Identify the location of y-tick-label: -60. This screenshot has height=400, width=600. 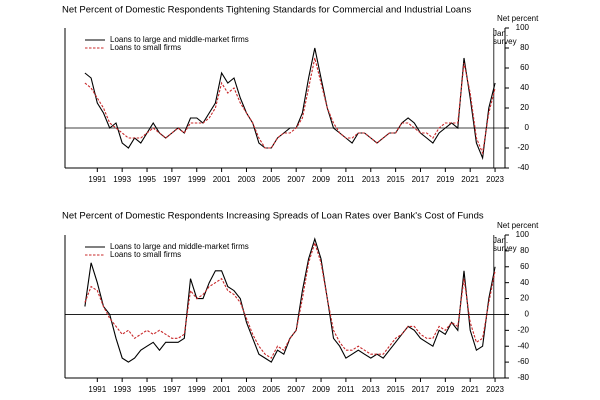
(523, 361).